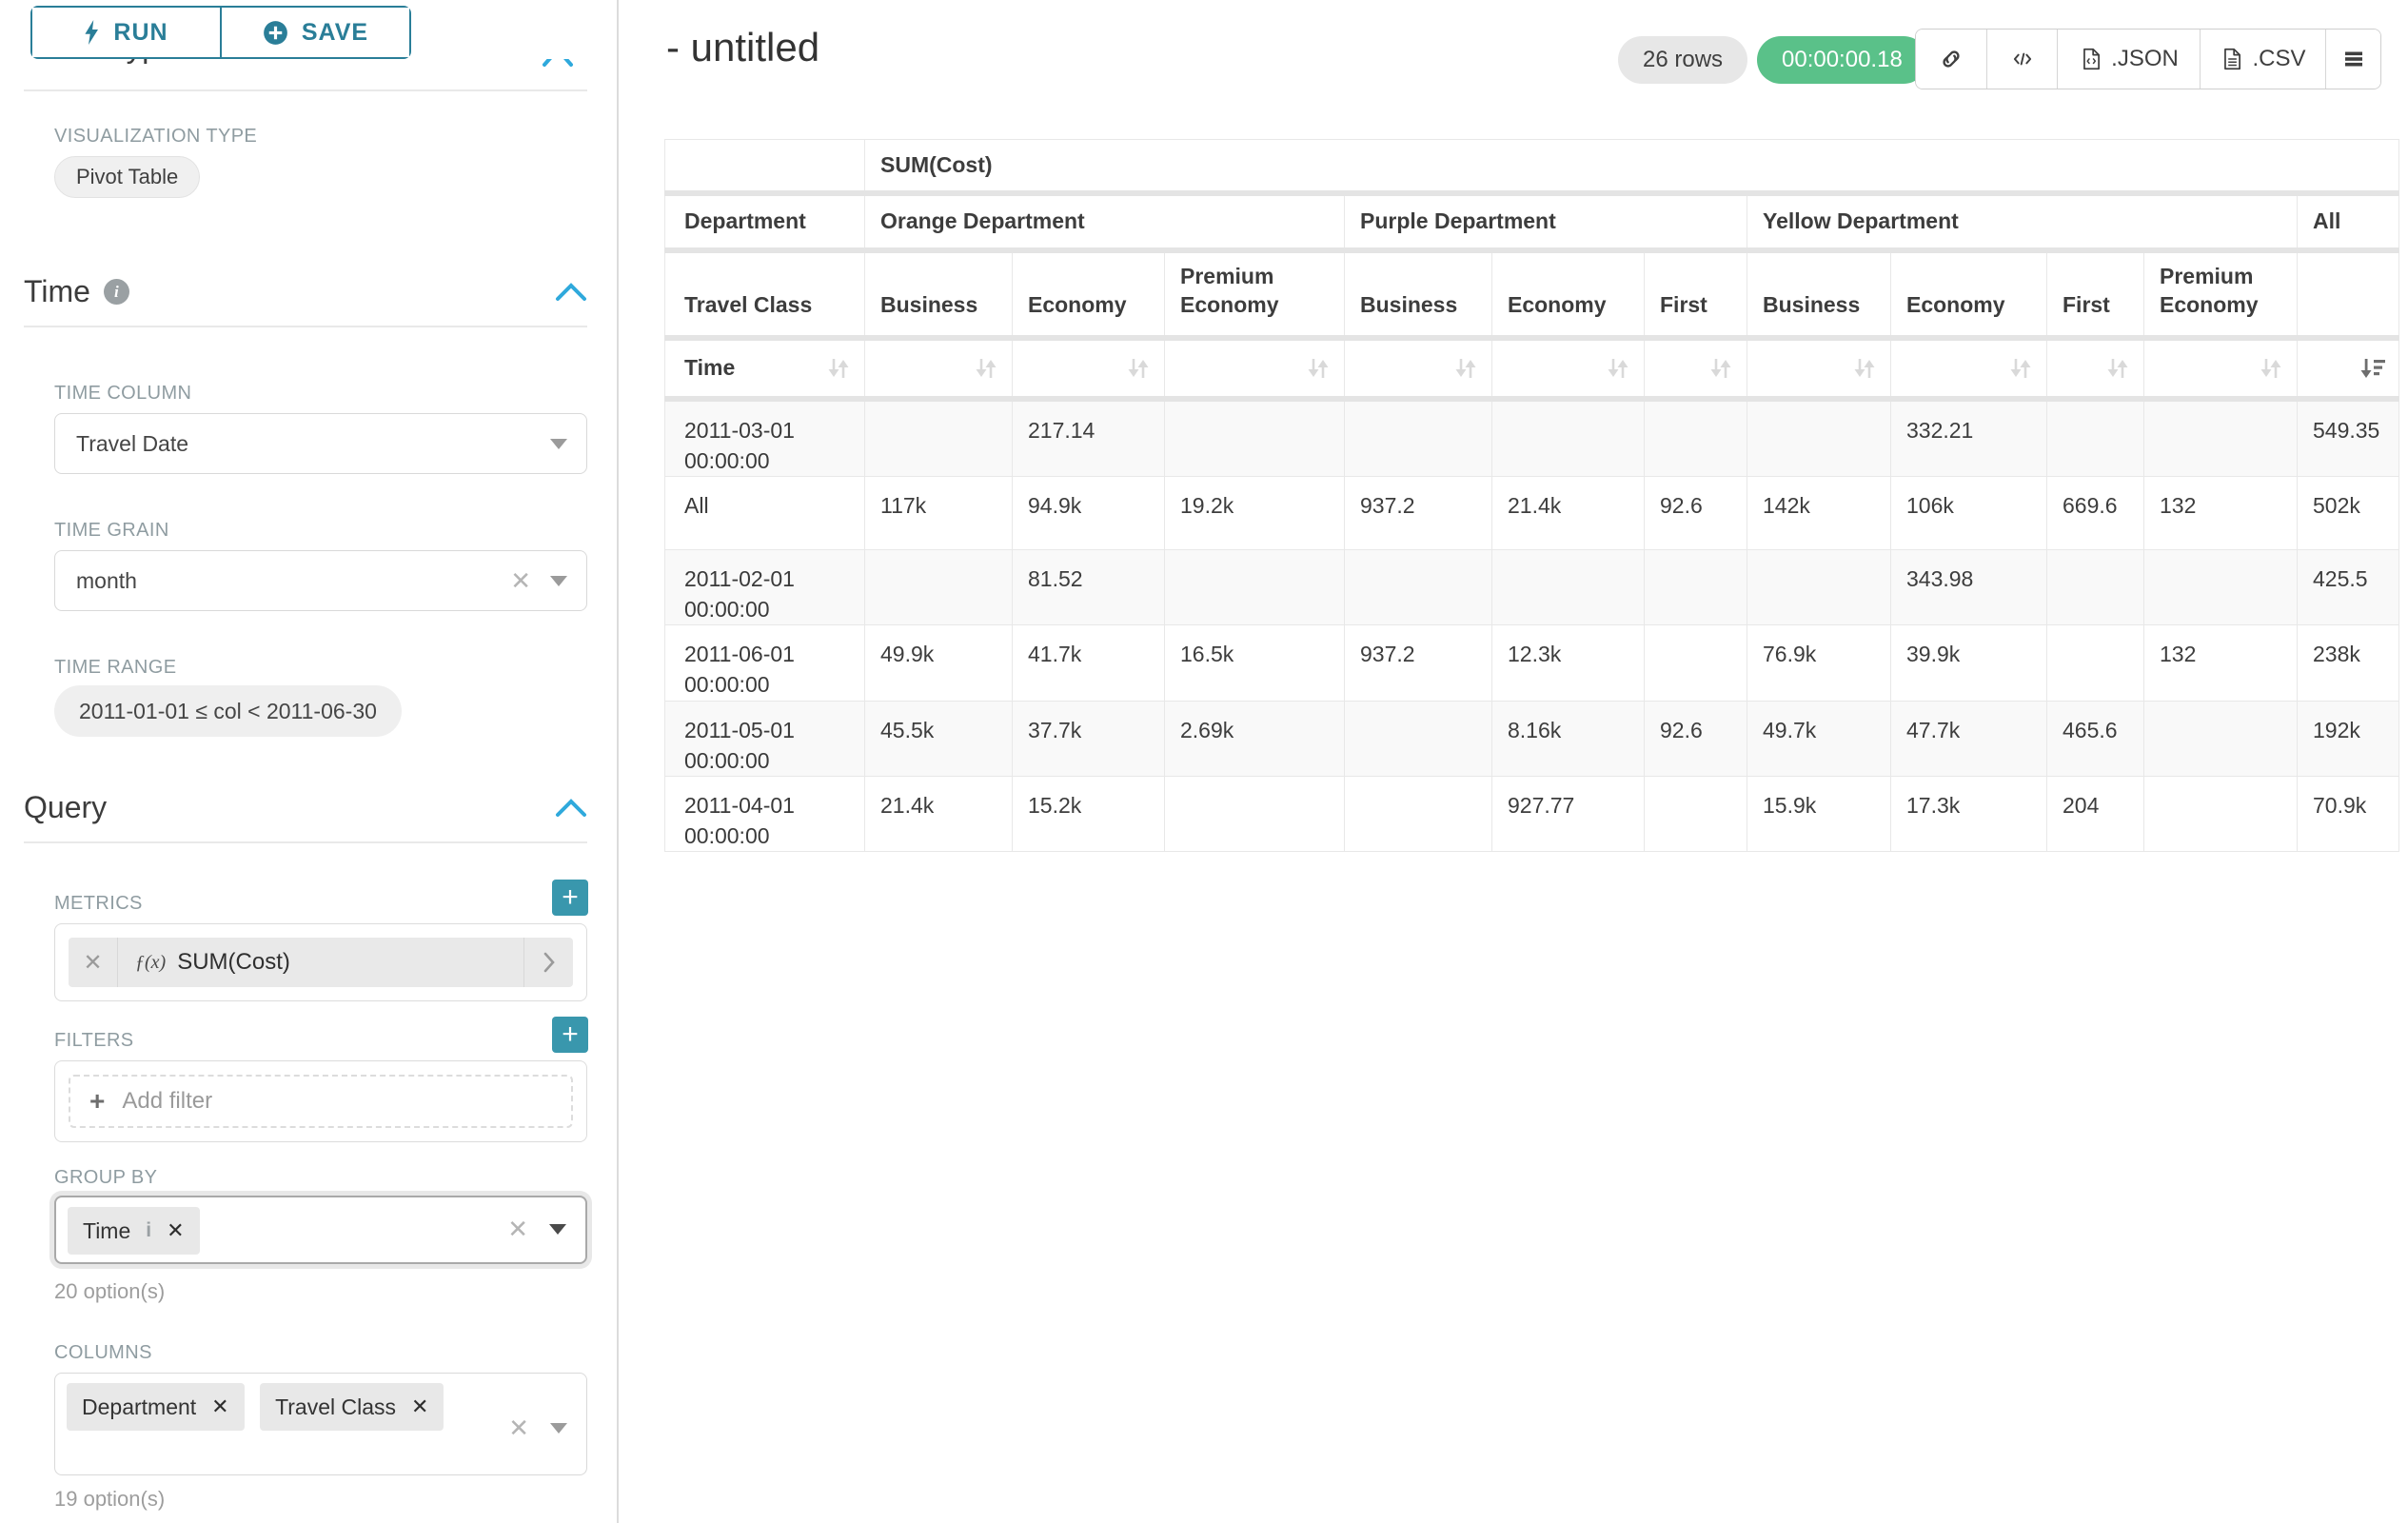 The image size is (2408, 1523). I want to click on columns-select: Department ✕ Travel Class ✕ ✕, so click(320, 1424).